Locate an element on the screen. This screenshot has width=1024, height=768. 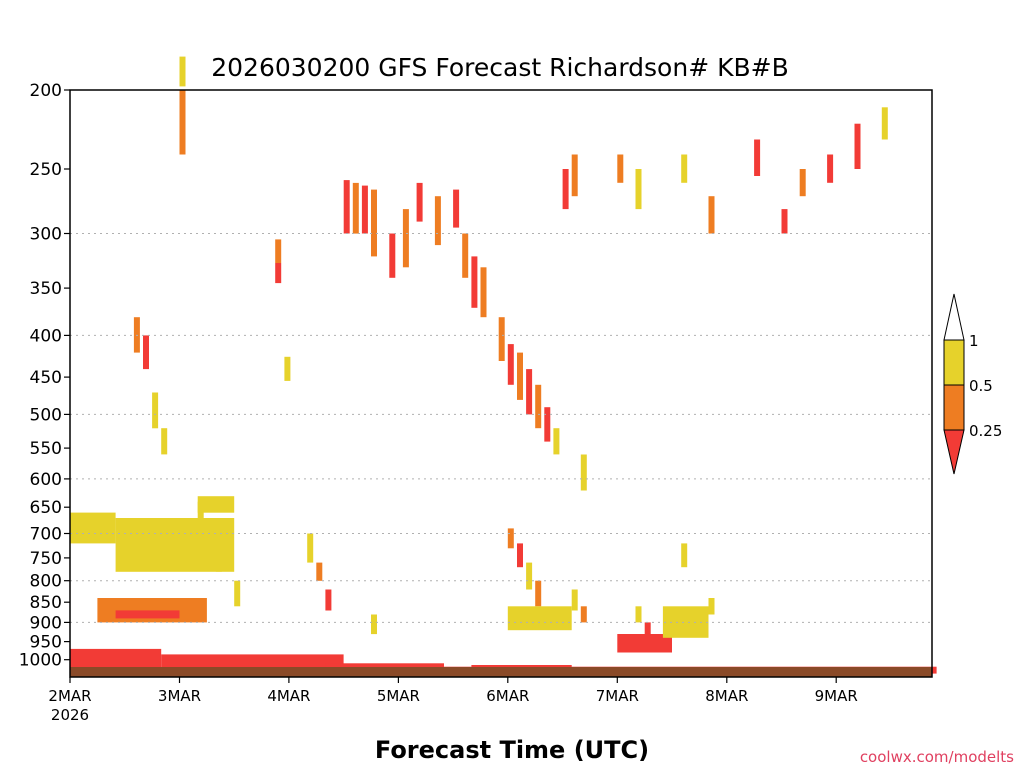
x-tick-label-8MAR: 8MAR is located at coordinates (726, 696).